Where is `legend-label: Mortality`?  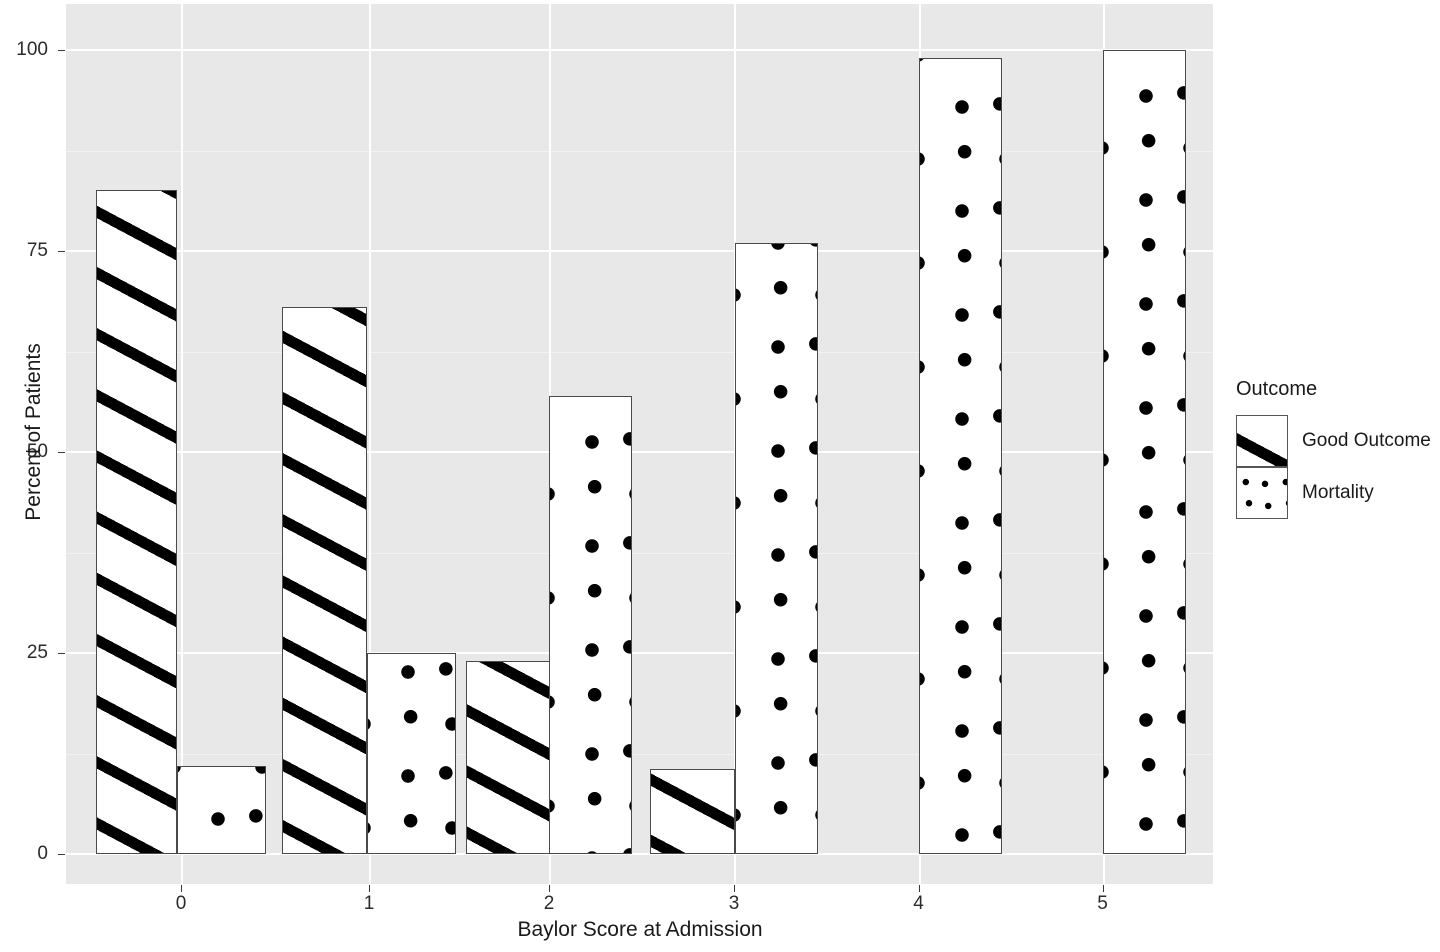 legend-label: Mortality is located at coordinates (1338, 492).